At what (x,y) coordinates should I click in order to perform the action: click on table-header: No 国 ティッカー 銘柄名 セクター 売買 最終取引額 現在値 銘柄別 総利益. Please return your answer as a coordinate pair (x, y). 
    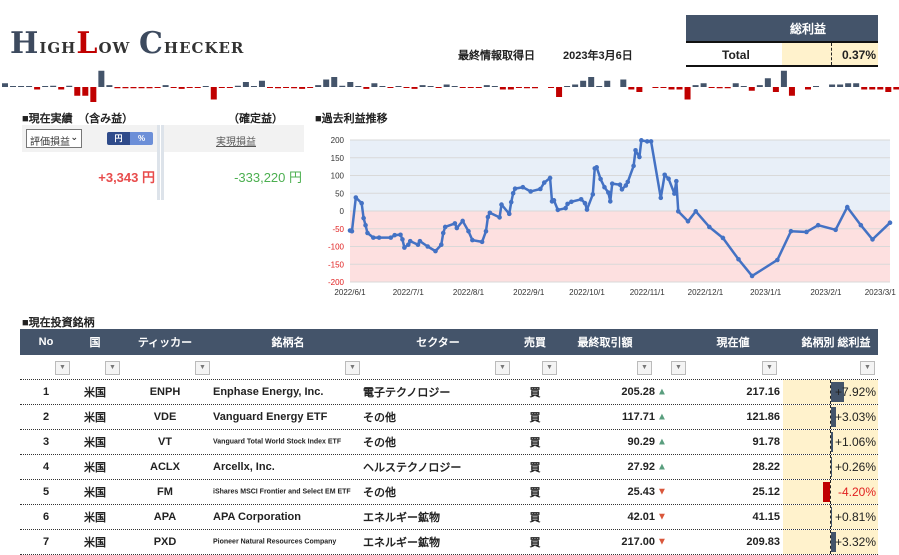
    Looking at the image, I should click on (449, 342).